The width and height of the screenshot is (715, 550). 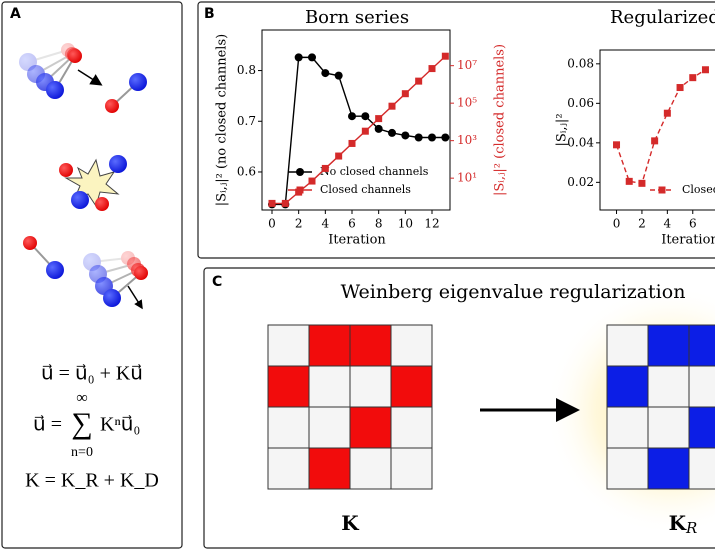 What do you see at coordinates (467, 140) in the screenshot?
I see `y2-tick-label: 10³` at bounding box center [467, 140].